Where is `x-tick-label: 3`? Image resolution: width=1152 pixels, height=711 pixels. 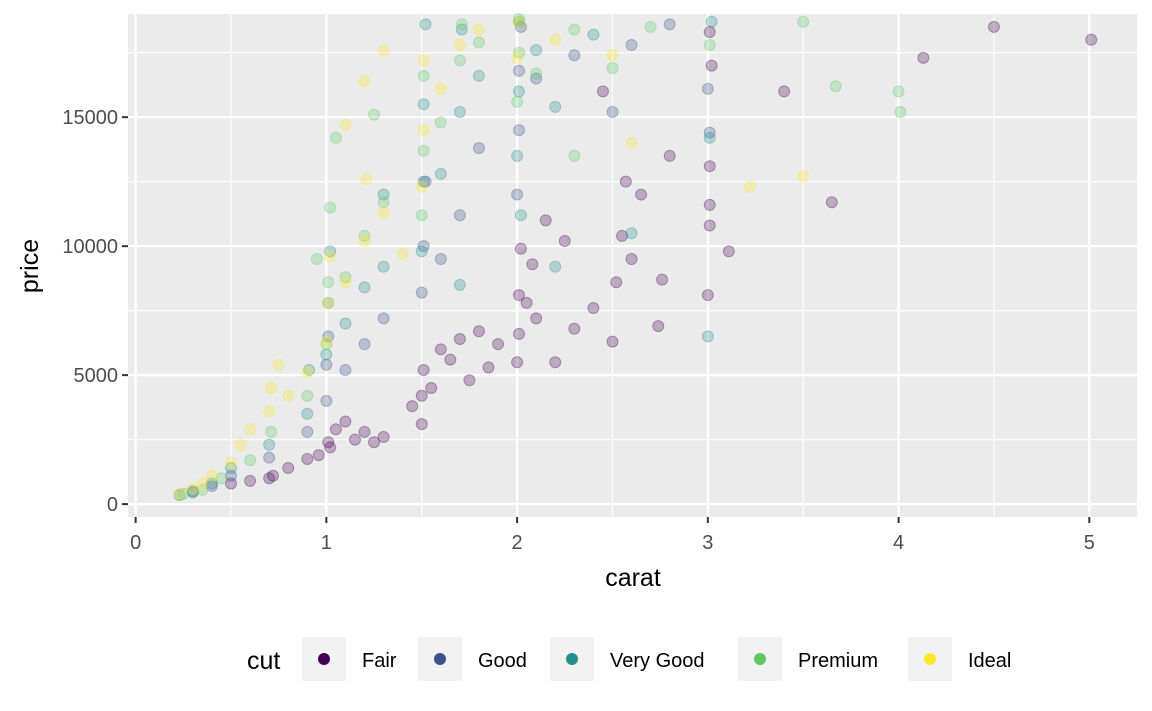
x-tick-label: 3 is located at coordinates (707, 543).